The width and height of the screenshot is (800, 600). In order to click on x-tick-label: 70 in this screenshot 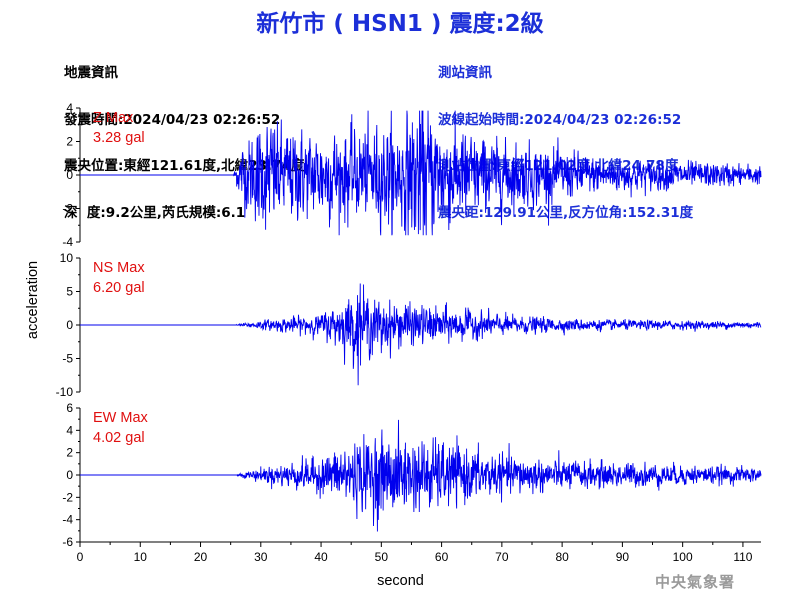, I will do `click(502, 557)`.